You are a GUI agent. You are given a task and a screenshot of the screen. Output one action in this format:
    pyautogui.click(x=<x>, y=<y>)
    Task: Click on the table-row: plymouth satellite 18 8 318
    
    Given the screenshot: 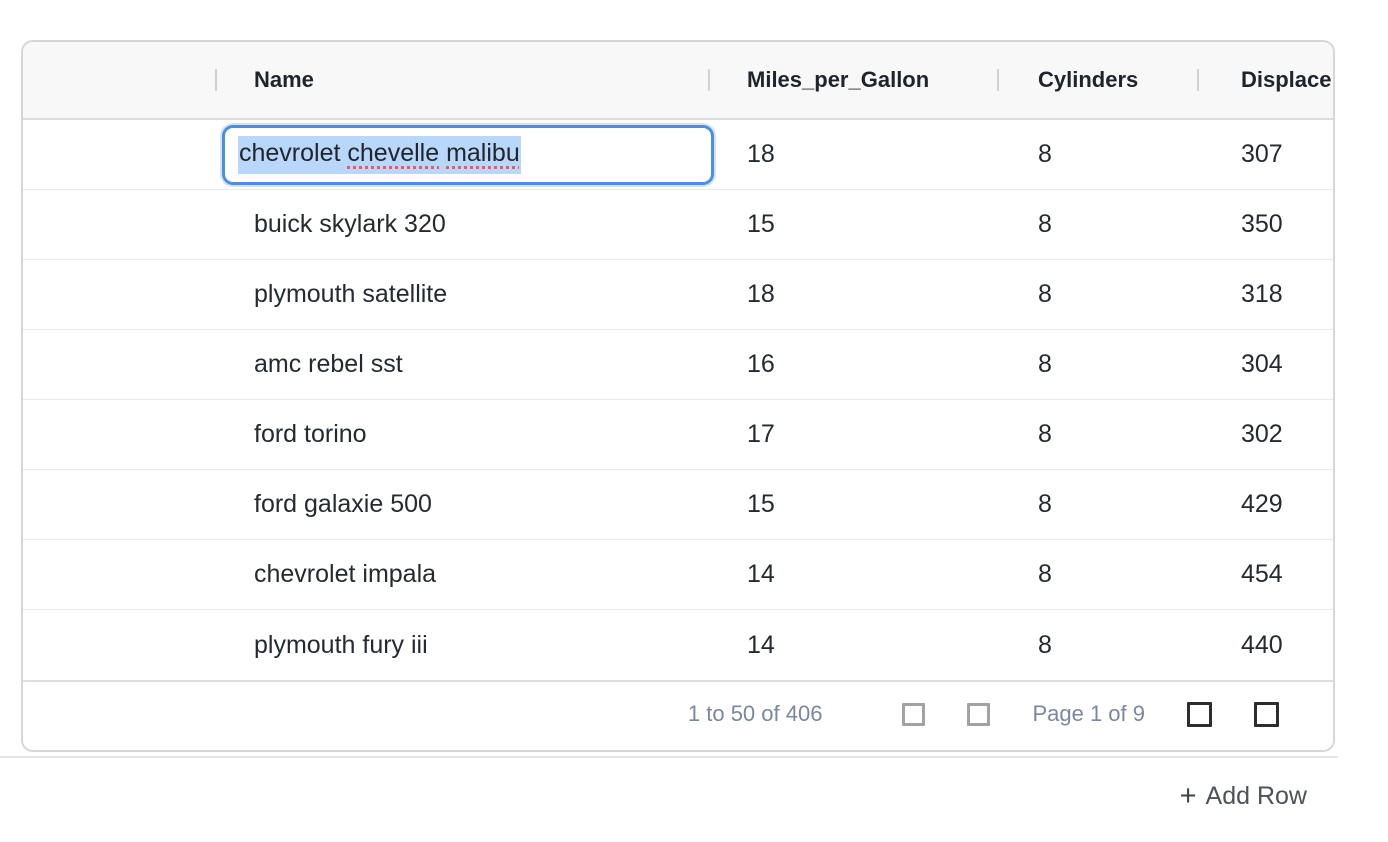 What is the action you would take?
    pyautogui.click(x=678, y=295)
    